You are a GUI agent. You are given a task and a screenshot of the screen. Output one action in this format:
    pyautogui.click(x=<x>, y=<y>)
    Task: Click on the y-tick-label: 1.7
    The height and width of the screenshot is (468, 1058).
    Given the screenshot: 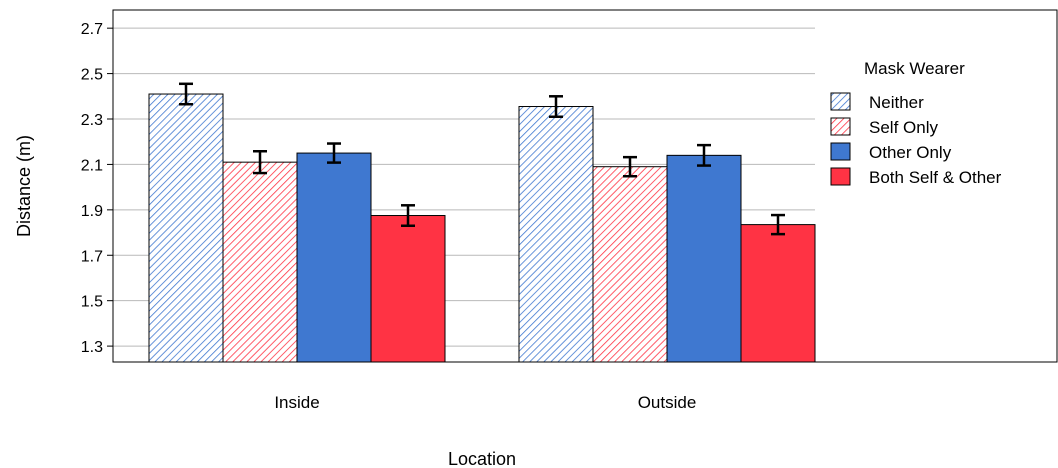 What is the action you would take?
    pyautogui.click(x=92, y=256)
    